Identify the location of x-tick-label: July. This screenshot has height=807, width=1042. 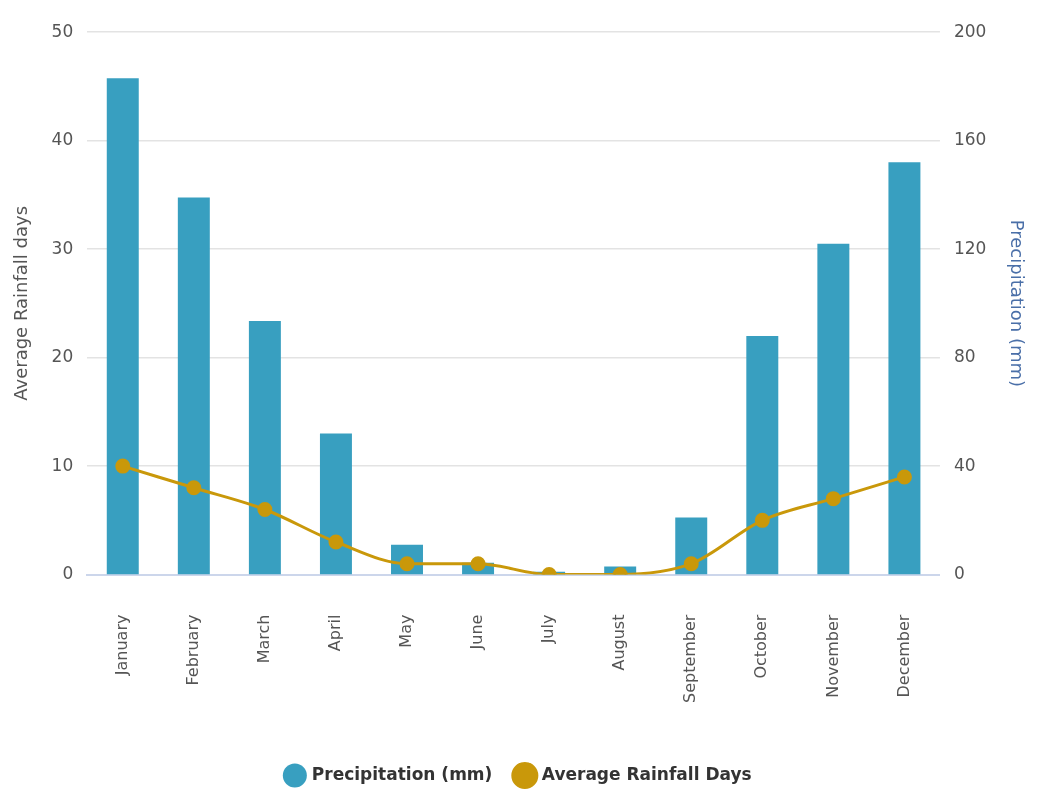
(548, 629).